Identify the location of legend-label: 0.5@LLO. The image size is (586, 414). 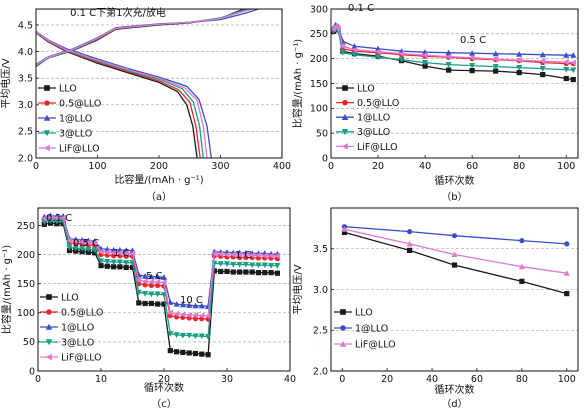
(82, 312).